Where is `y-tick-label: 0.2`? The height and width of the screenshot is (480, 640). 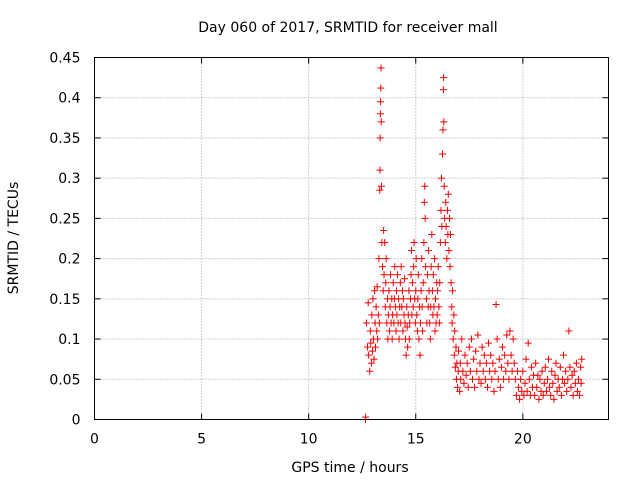
y-tick-label: 0.2 is located at coordinates (69, 260).